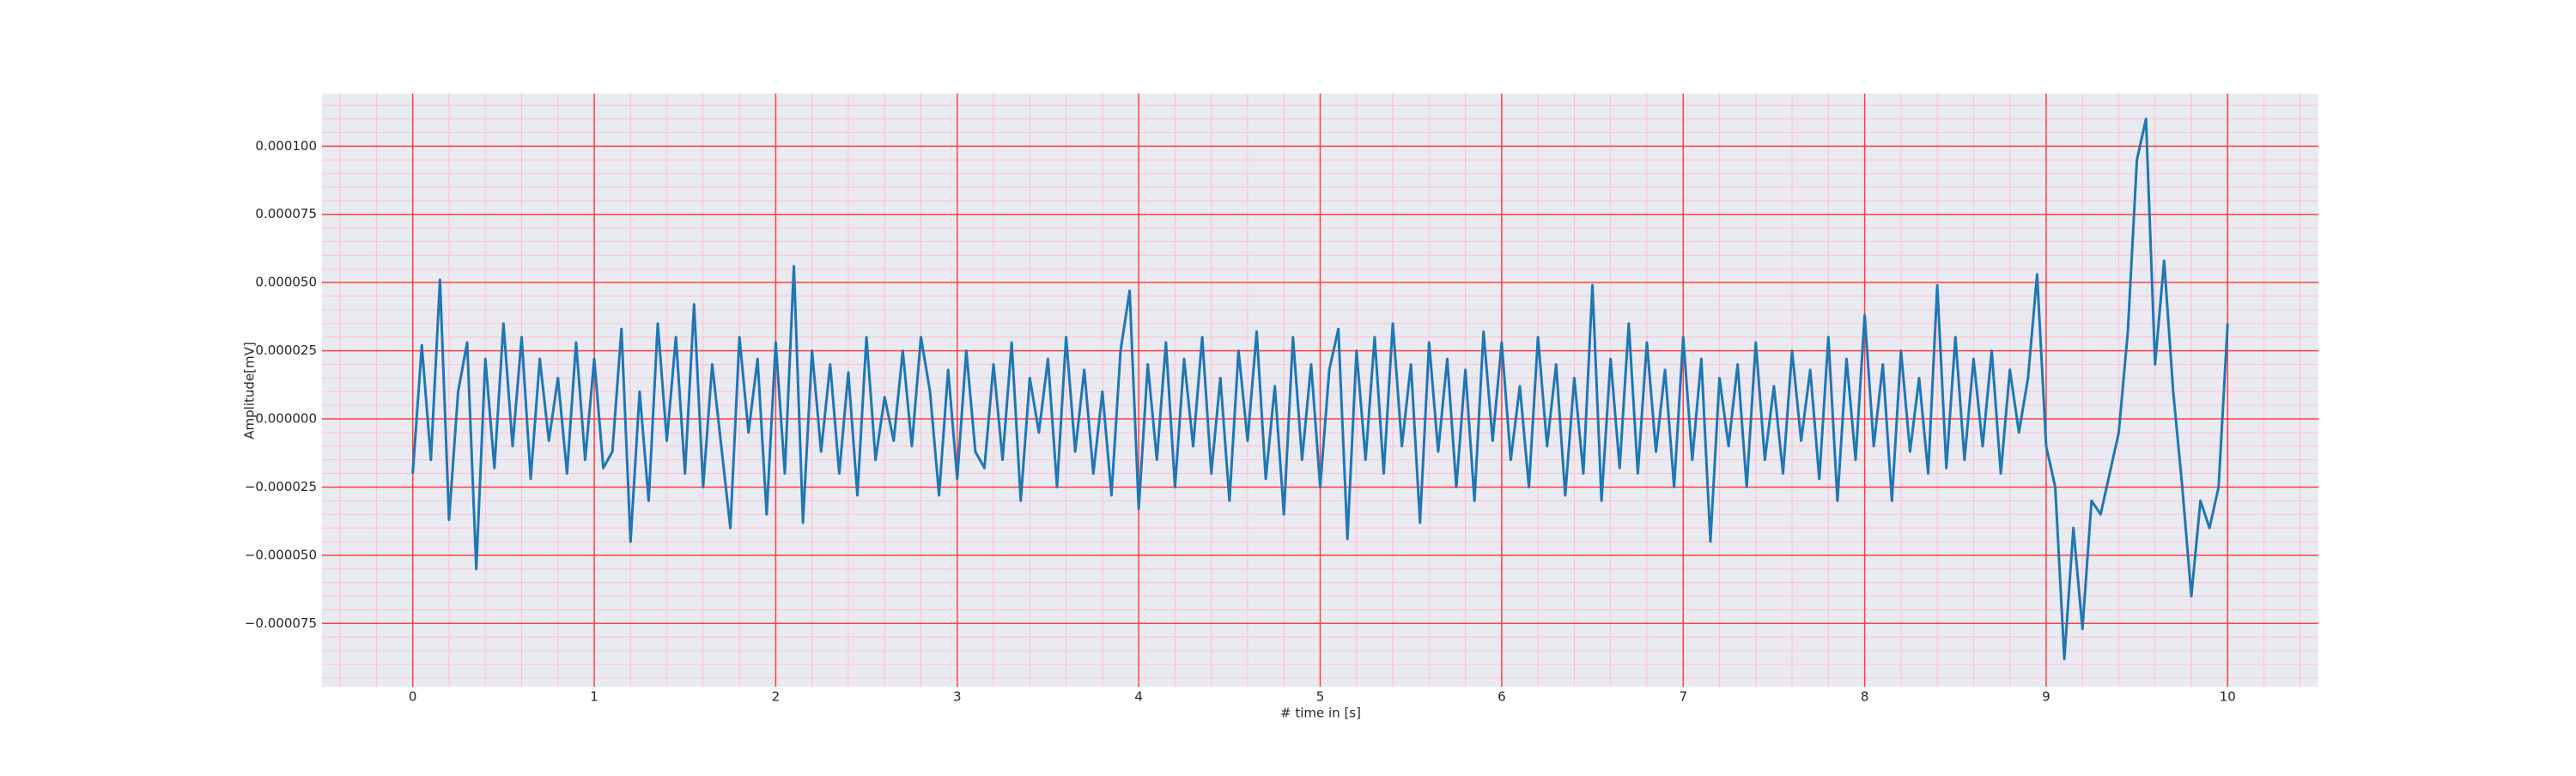 The height and width of the screenshot is (776, 2576). What do you see at coordinates (594, 697) in the screenshot?
I see `x-tick-label: 1` at bounding box center [594, 697].